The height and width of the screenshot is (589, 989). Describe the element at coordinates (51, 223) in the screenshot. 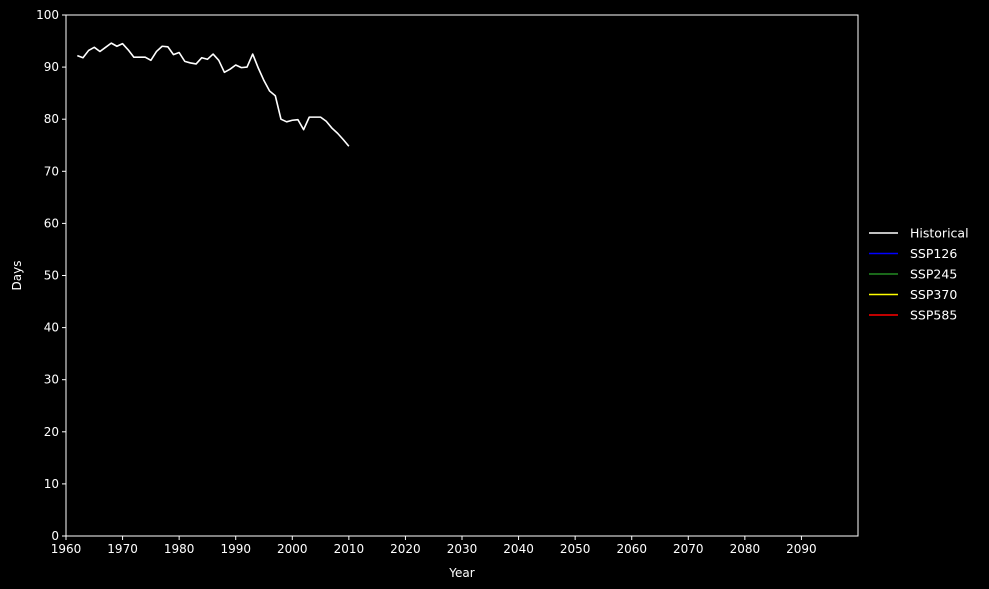

I see `y-tick-label: 60` at that location.